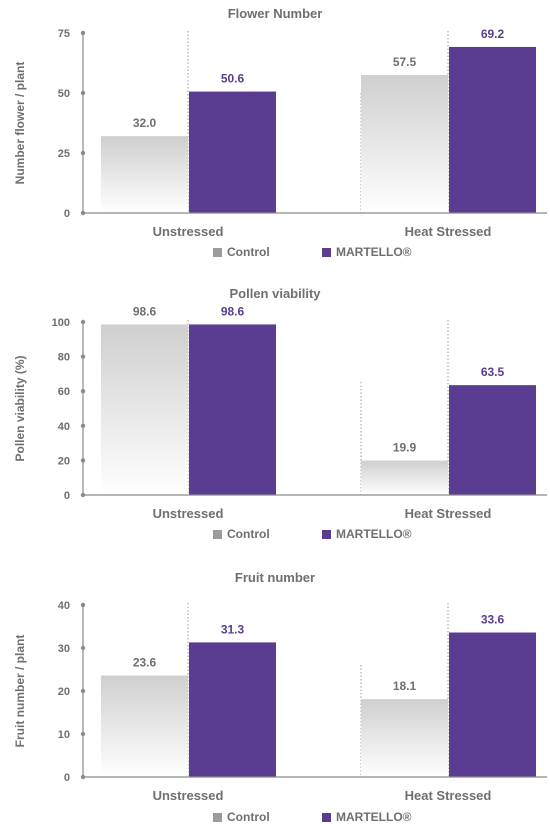 The height and width of the screenshot is (830, 550). What do you see at coordinates (275, 13) in the screenshot?
I see `chart-title: Flower Number` at bounding box center [275, 13].